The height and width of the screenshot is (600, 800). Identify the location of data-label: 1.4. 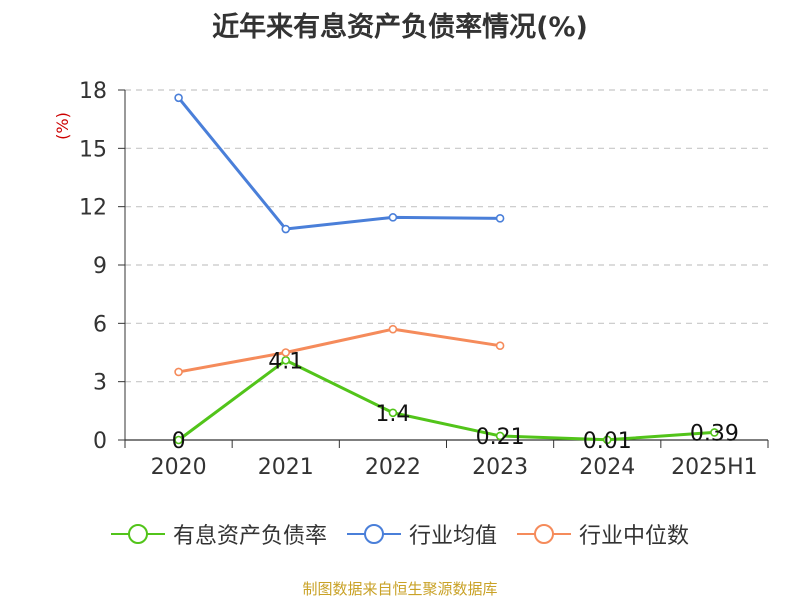
(392, 414).